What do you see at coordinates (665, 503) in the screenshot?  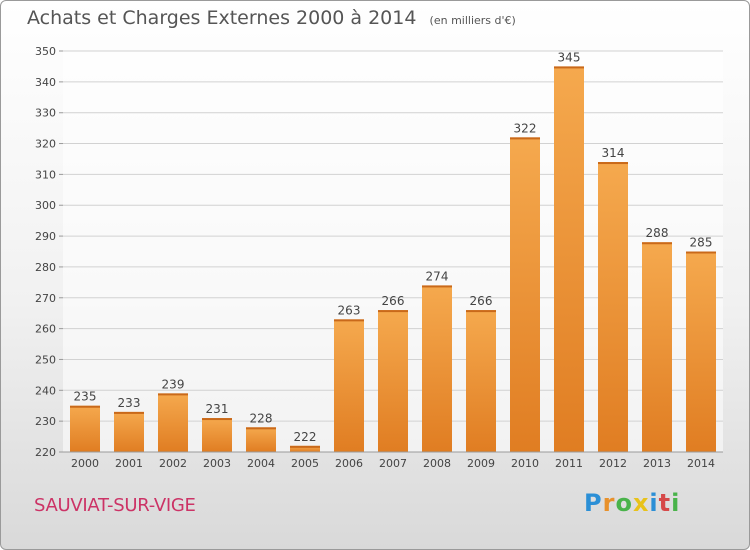 I see `logo-letter: t` at bounding box center [665, 503].